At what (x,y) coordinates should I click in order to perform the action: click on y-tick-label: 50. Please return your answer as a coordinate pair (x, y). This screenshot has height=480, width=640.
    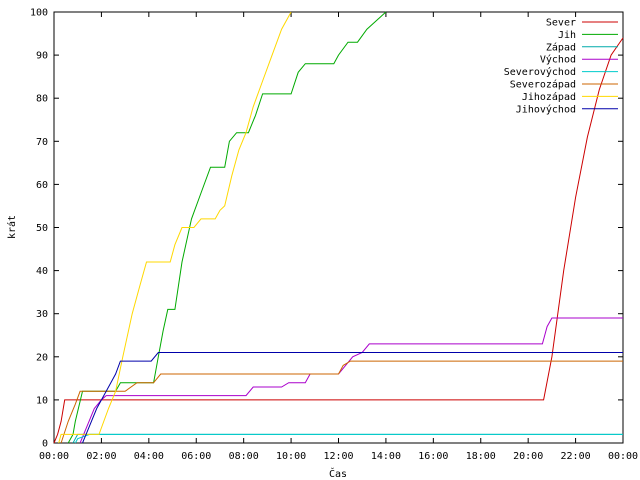
    Looking at the image, I should click on (42, 228).